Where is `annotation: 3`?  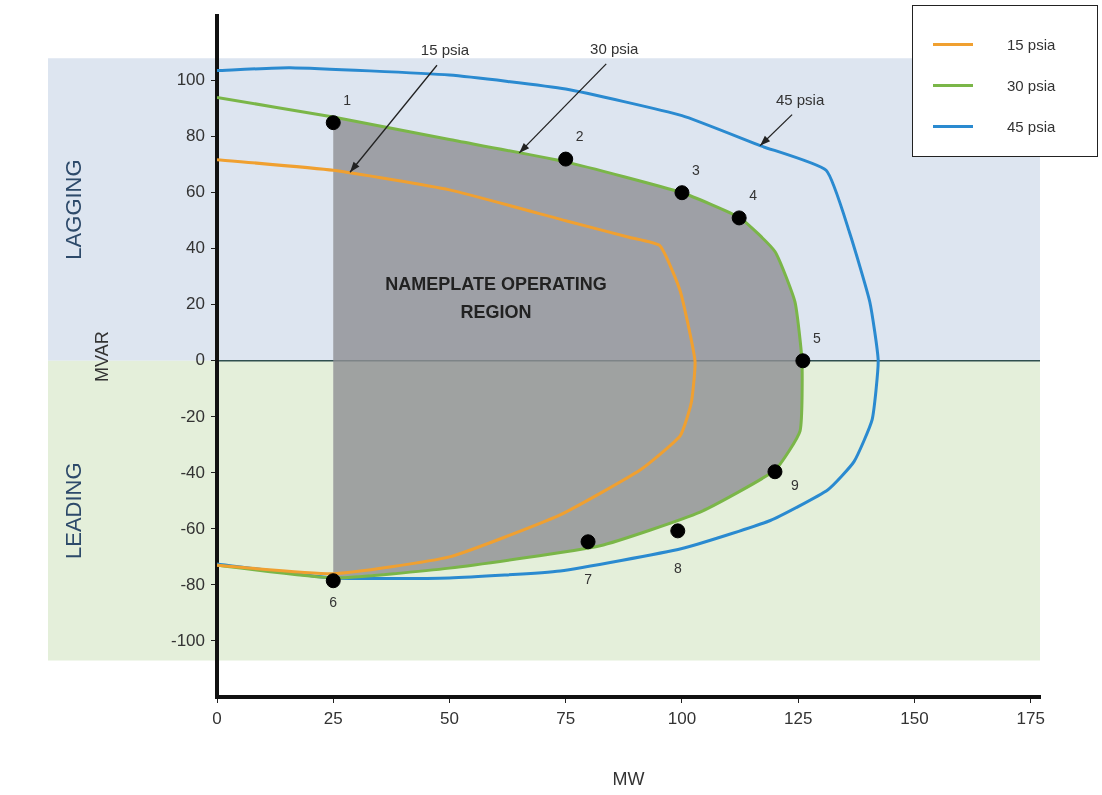 annotation: 3 is located at coordinates (696, 169).